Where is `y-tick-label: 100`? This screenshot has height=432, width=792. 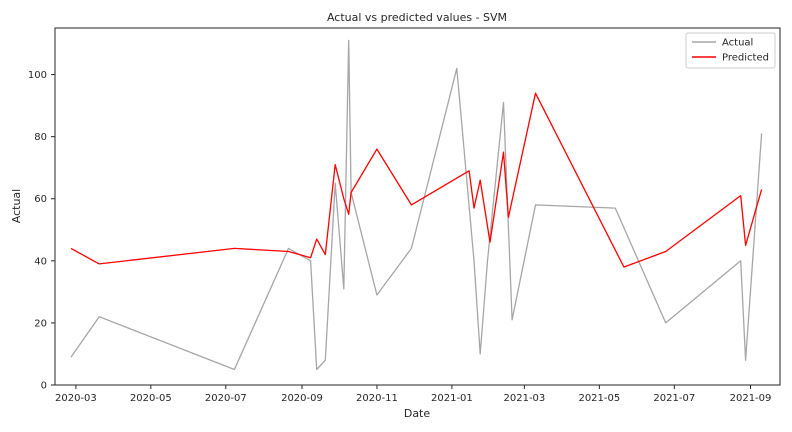 y-tick-label: 100 is located at coordinates (37, 75).